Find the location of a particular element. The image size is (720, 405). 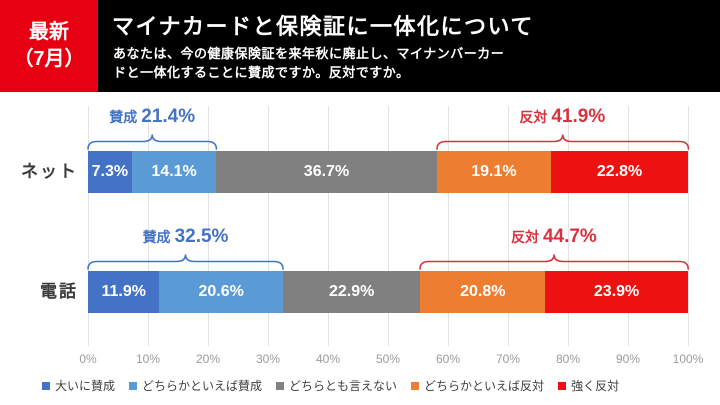

question-line1: あなたは、今の健康保険証を来年秋に廃止し、マイナンバーカー is located at coordinates (309, 53).